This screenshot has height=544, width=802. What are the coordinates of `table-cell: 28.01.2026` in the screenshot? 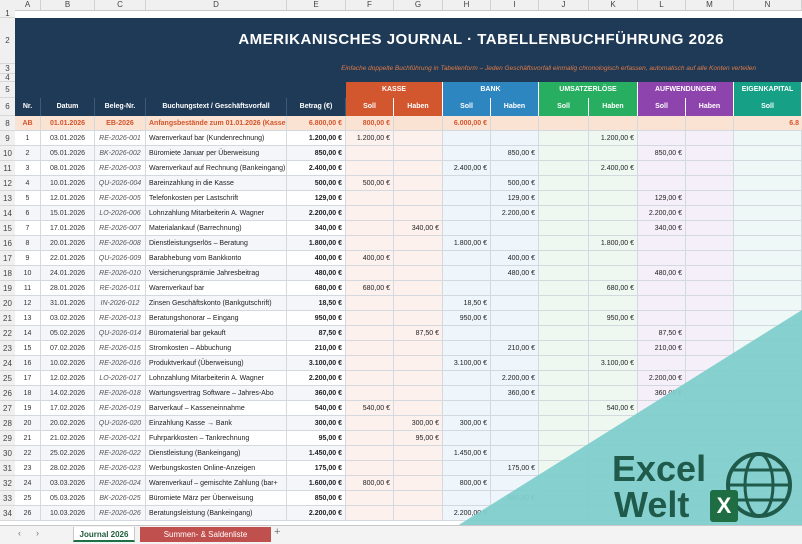 It's located at (68, 288).